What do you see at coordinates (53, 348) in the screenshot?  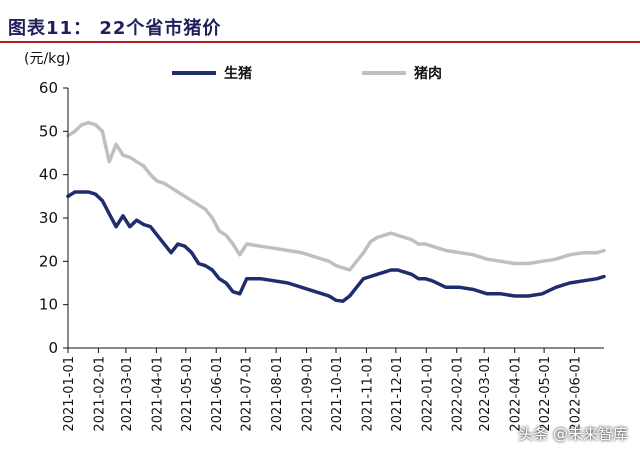 I see `y-tick-label: 0` at bounding box center [53, 348].